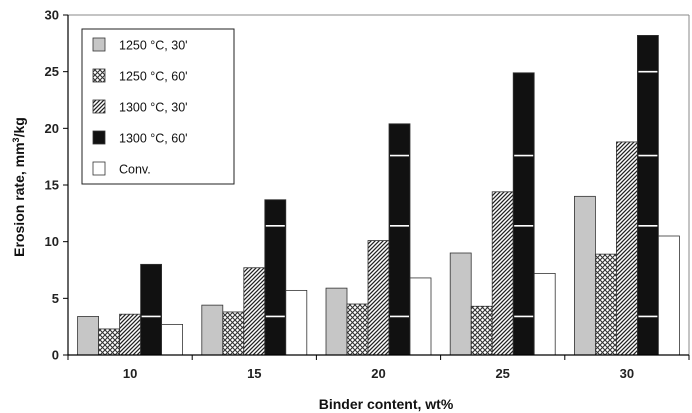 This screenshot has width=692, height=413. Describe the element at coordinates (627, 373) in the screenshot. I see `x-tick-label: 30` at that location.